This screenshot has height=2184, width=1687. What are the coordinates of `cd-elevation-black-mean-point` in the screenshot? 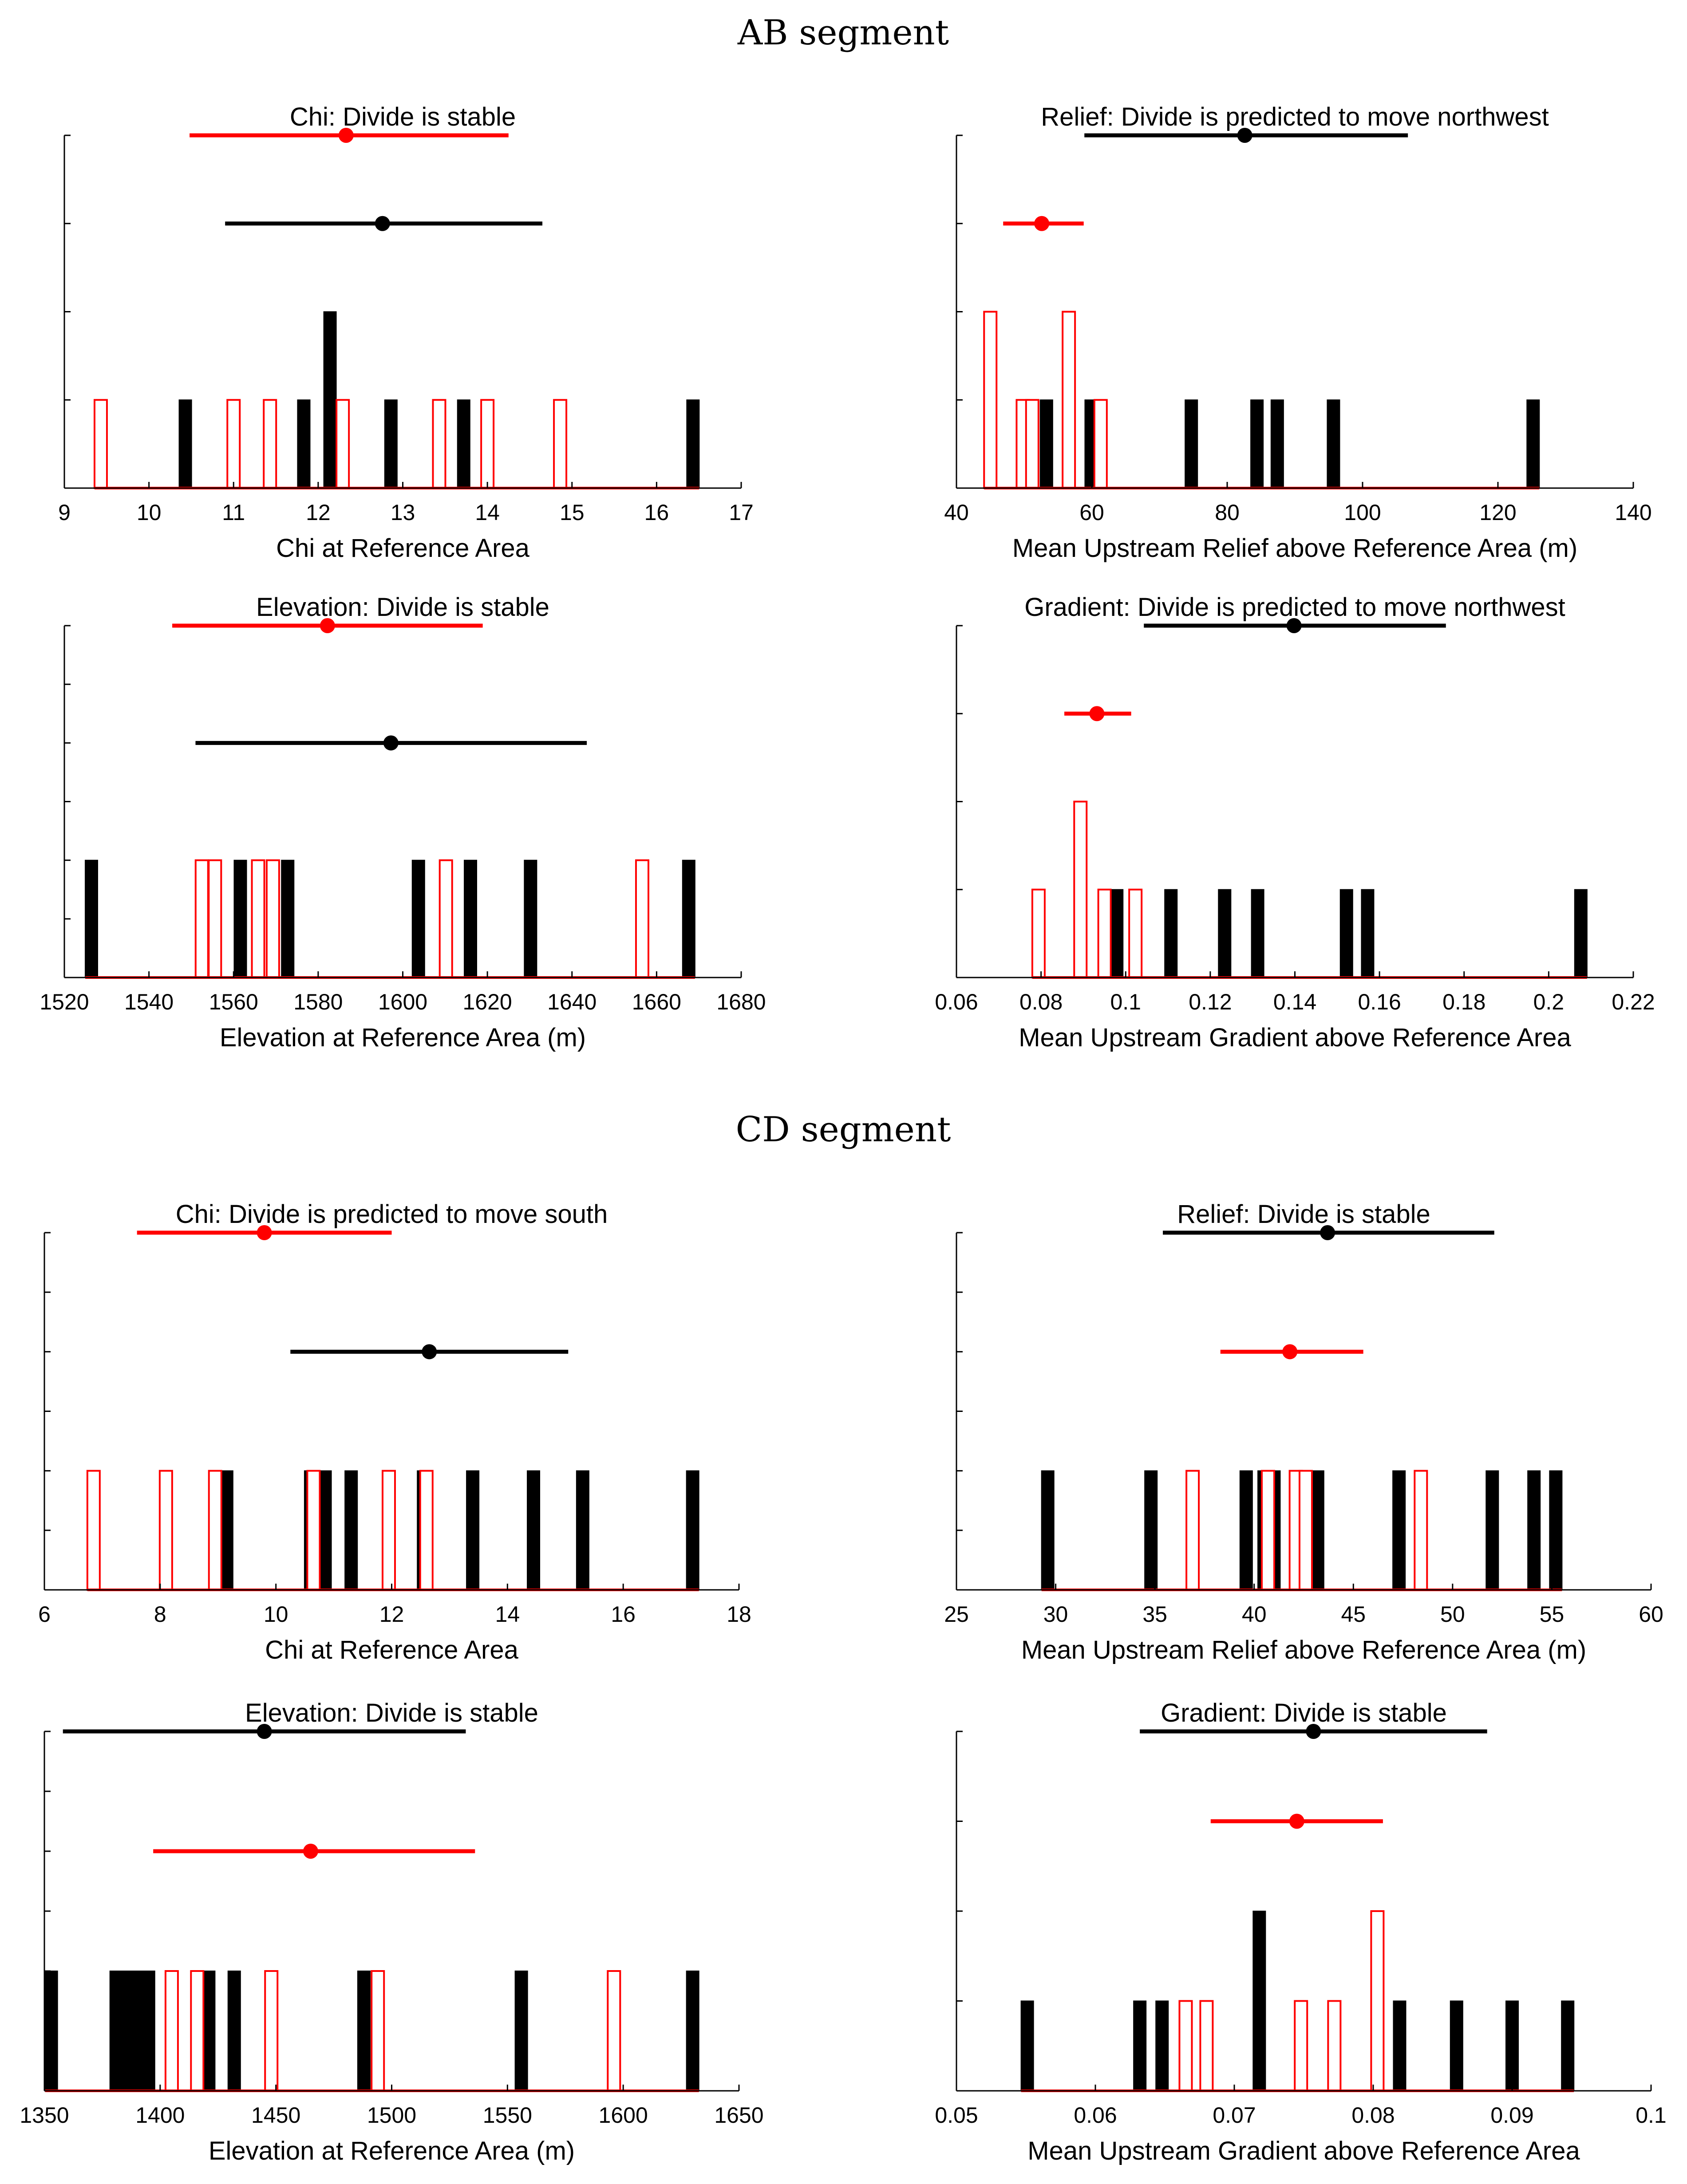 It's located at (264, 1731).